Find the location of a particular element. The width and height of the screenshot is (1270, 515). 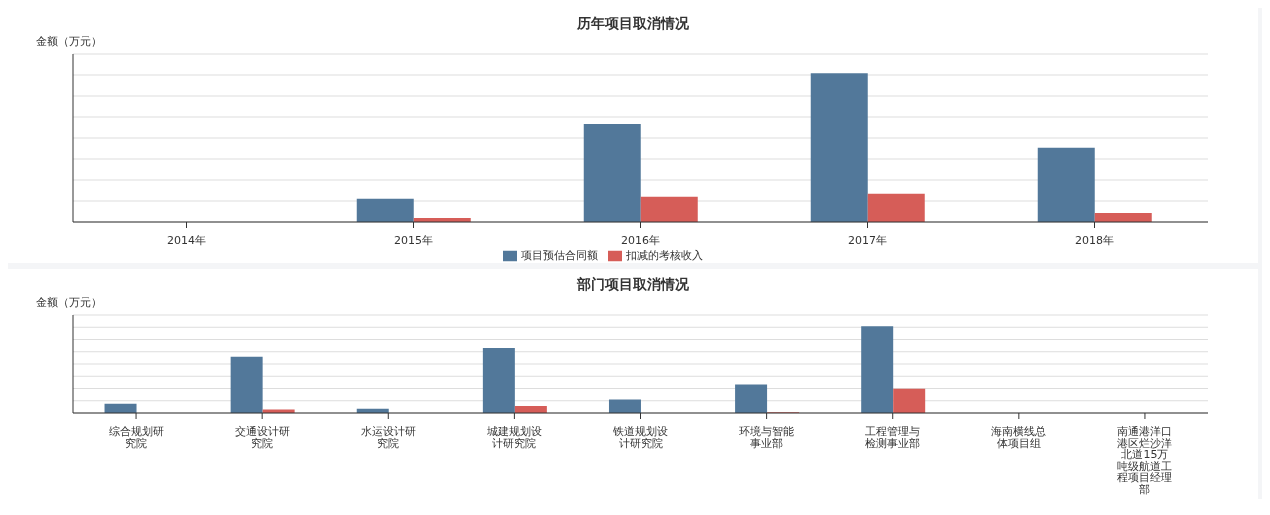

x-tick-label: 综合规划研究院 is located at coordinates (136, 437).